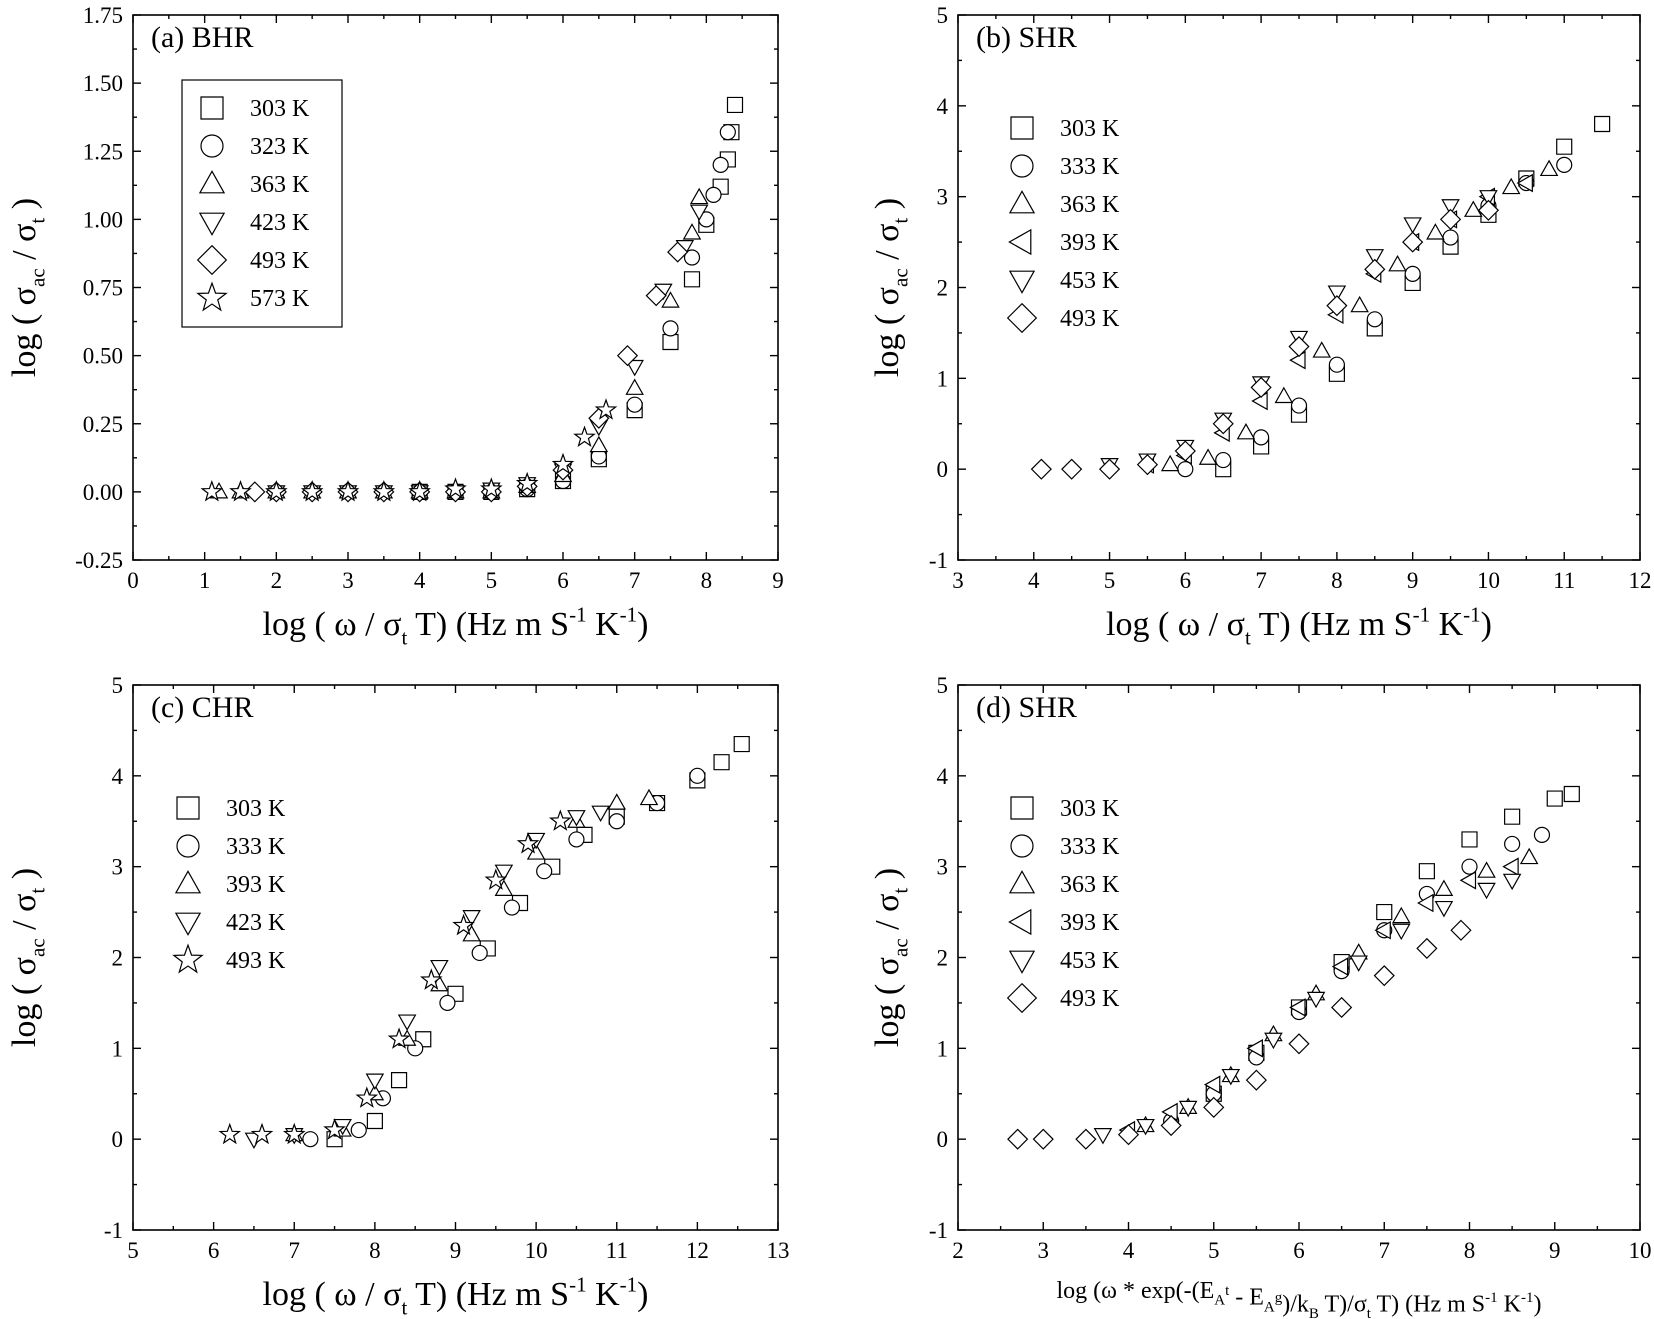  Describe the element at coordinates (113, 1230) in the screenshot. I see `y-tick-label: -1` at that location.